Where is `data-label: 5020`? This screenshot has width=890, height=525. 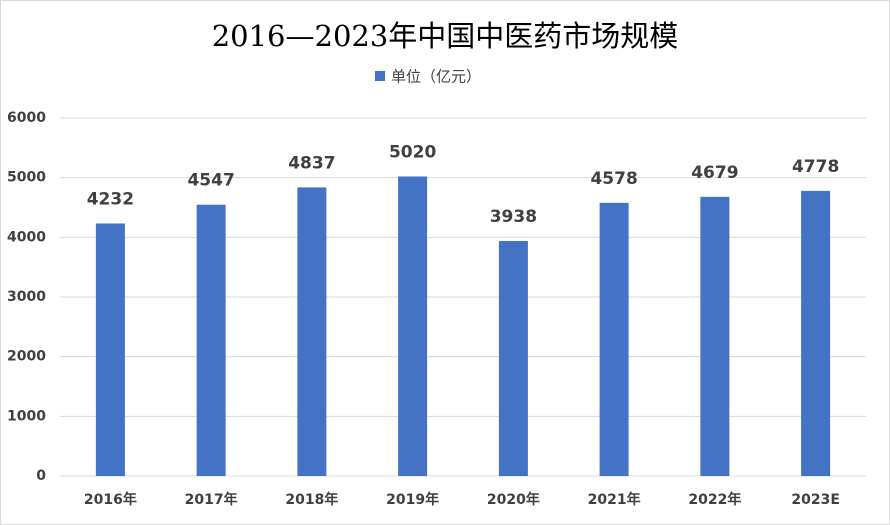 data-label: 5020 is located at coordinates (412, 152).